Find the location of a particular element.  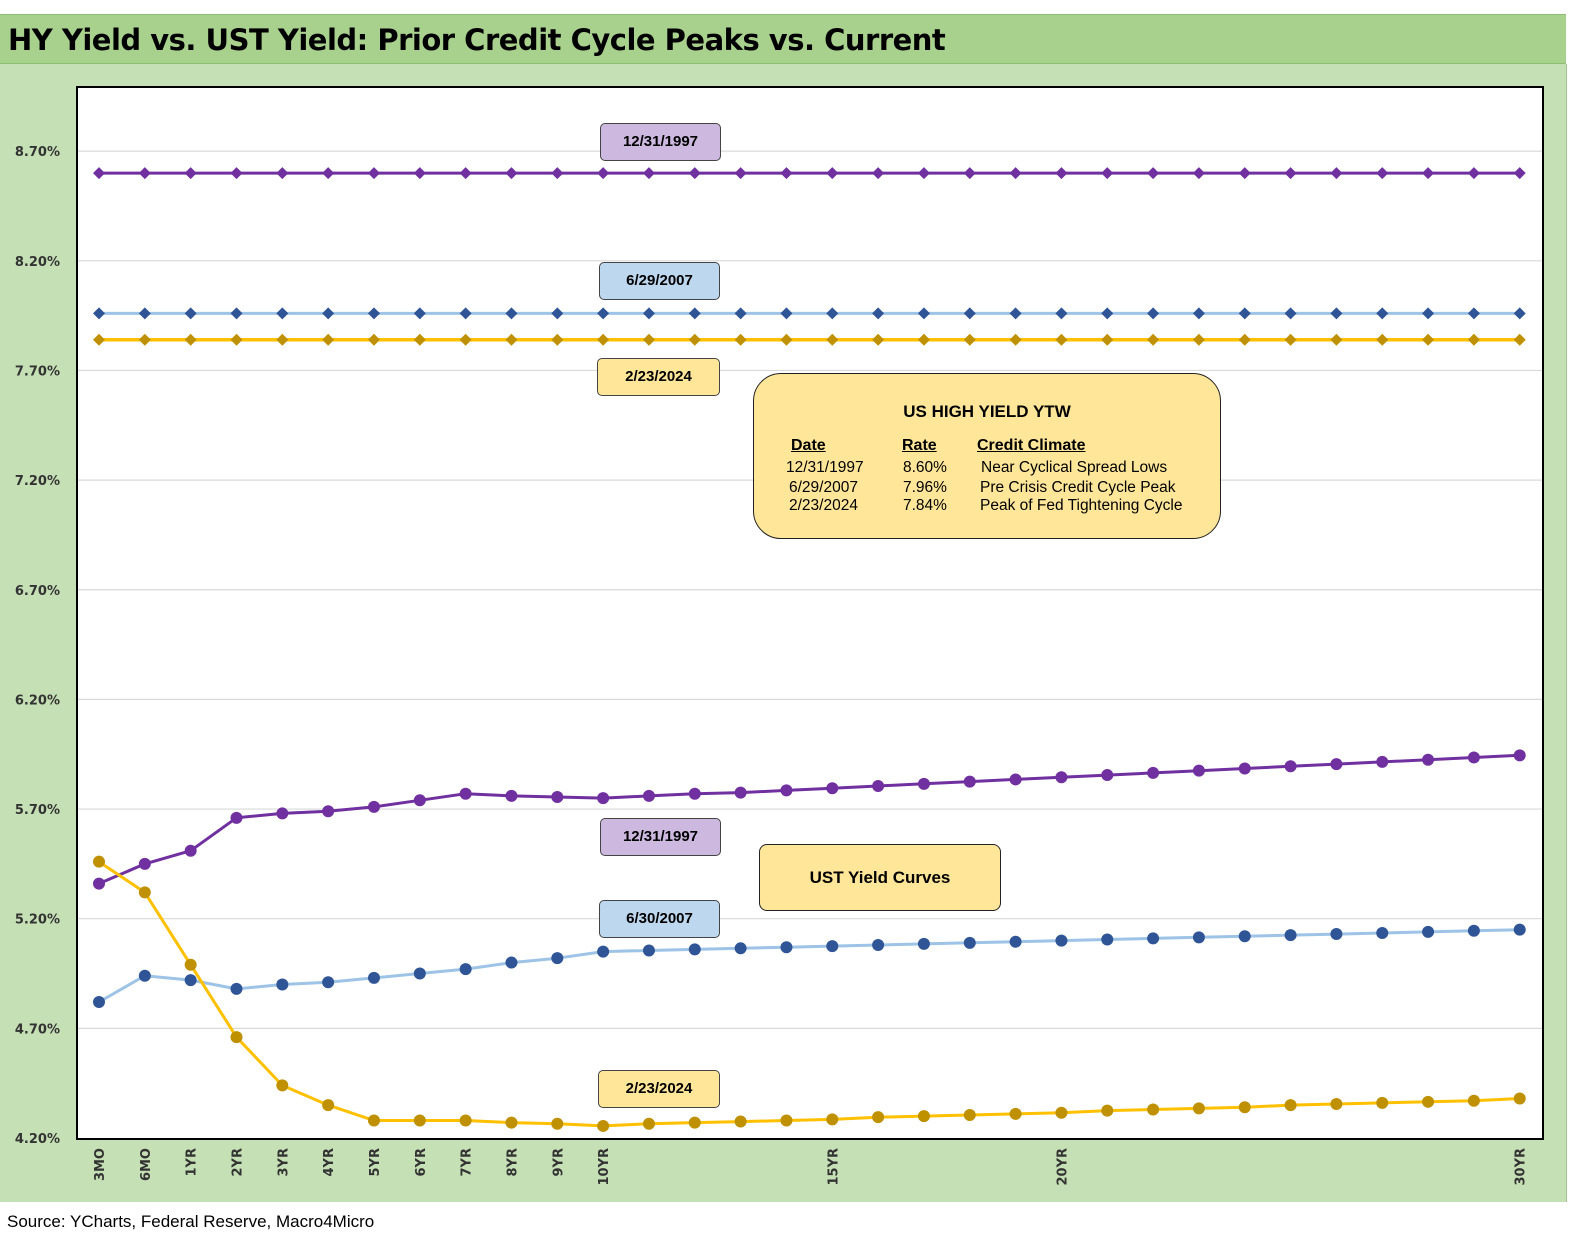

x-tick-label: 20YR is located at coordinates (1062, 1167).